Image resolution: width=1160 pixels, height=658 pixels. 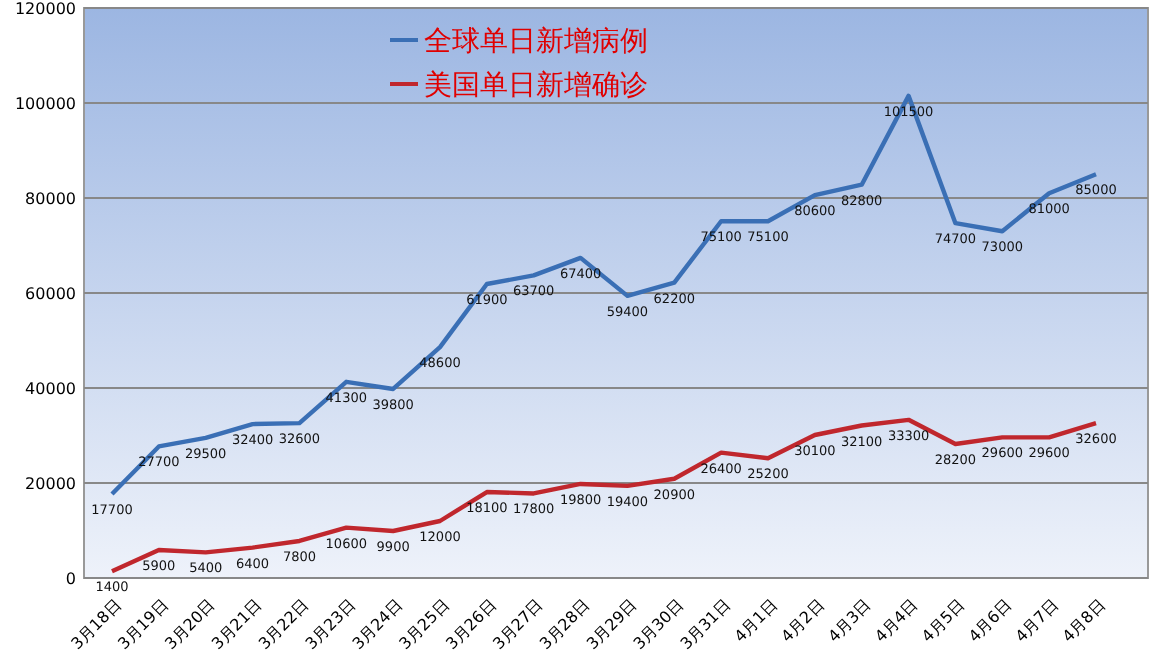 I want to click on y-tick-label: 40000, so click(x=50, y=388).